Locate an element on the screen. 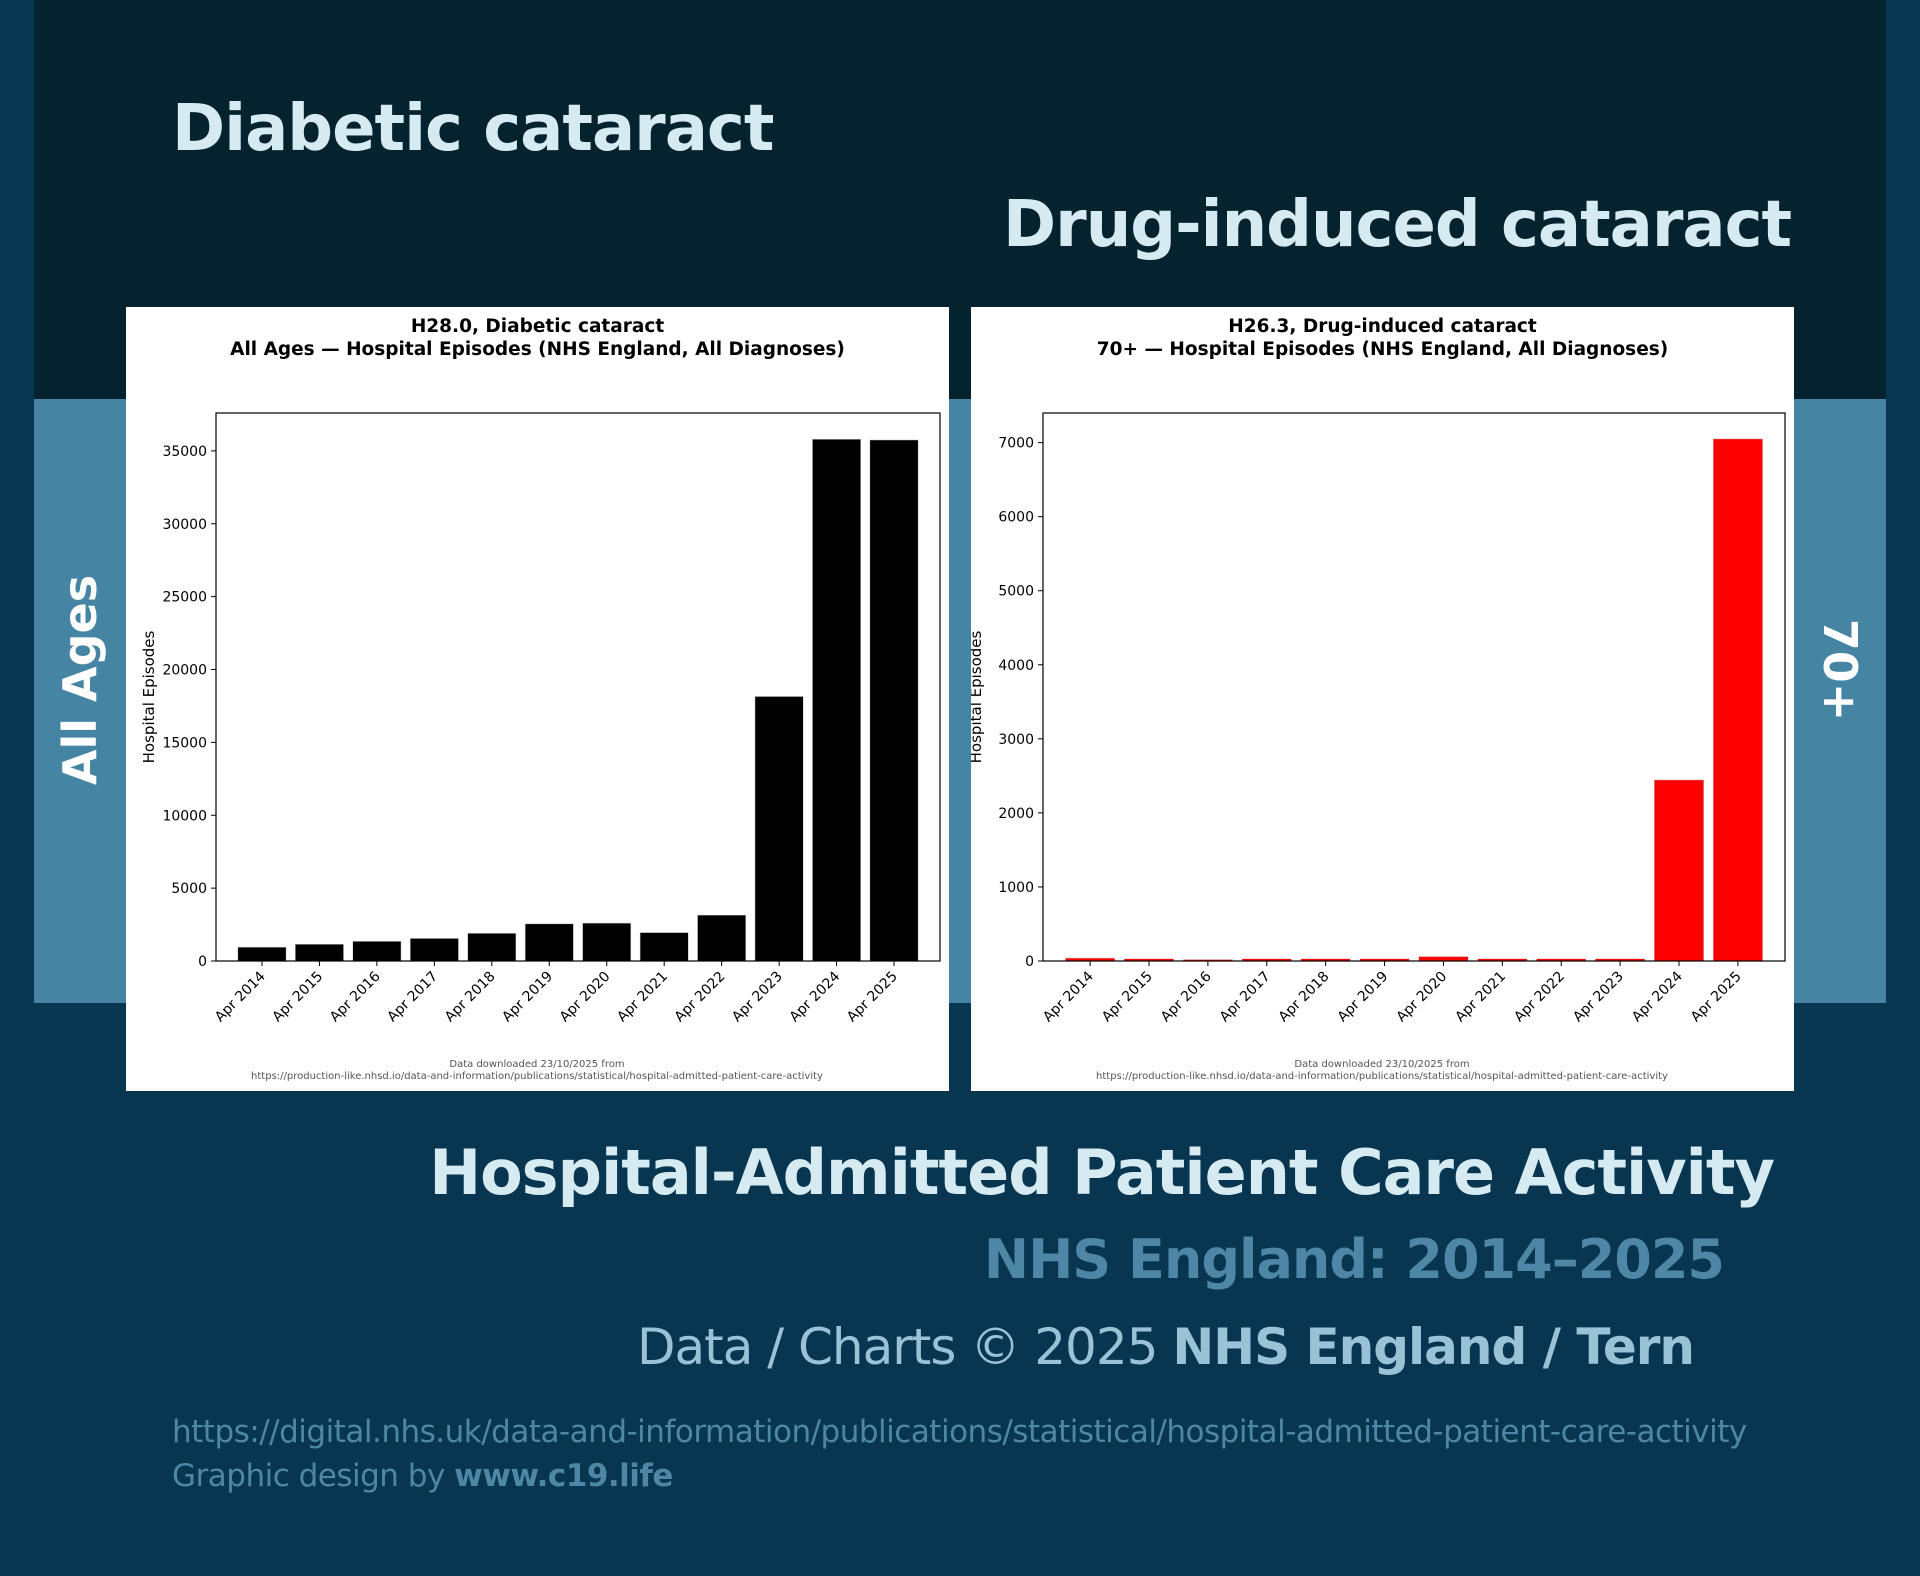 This screenshot has height=1576, width=1920. design-prefix: Graphic design by is located at coordinates (313, 1476).